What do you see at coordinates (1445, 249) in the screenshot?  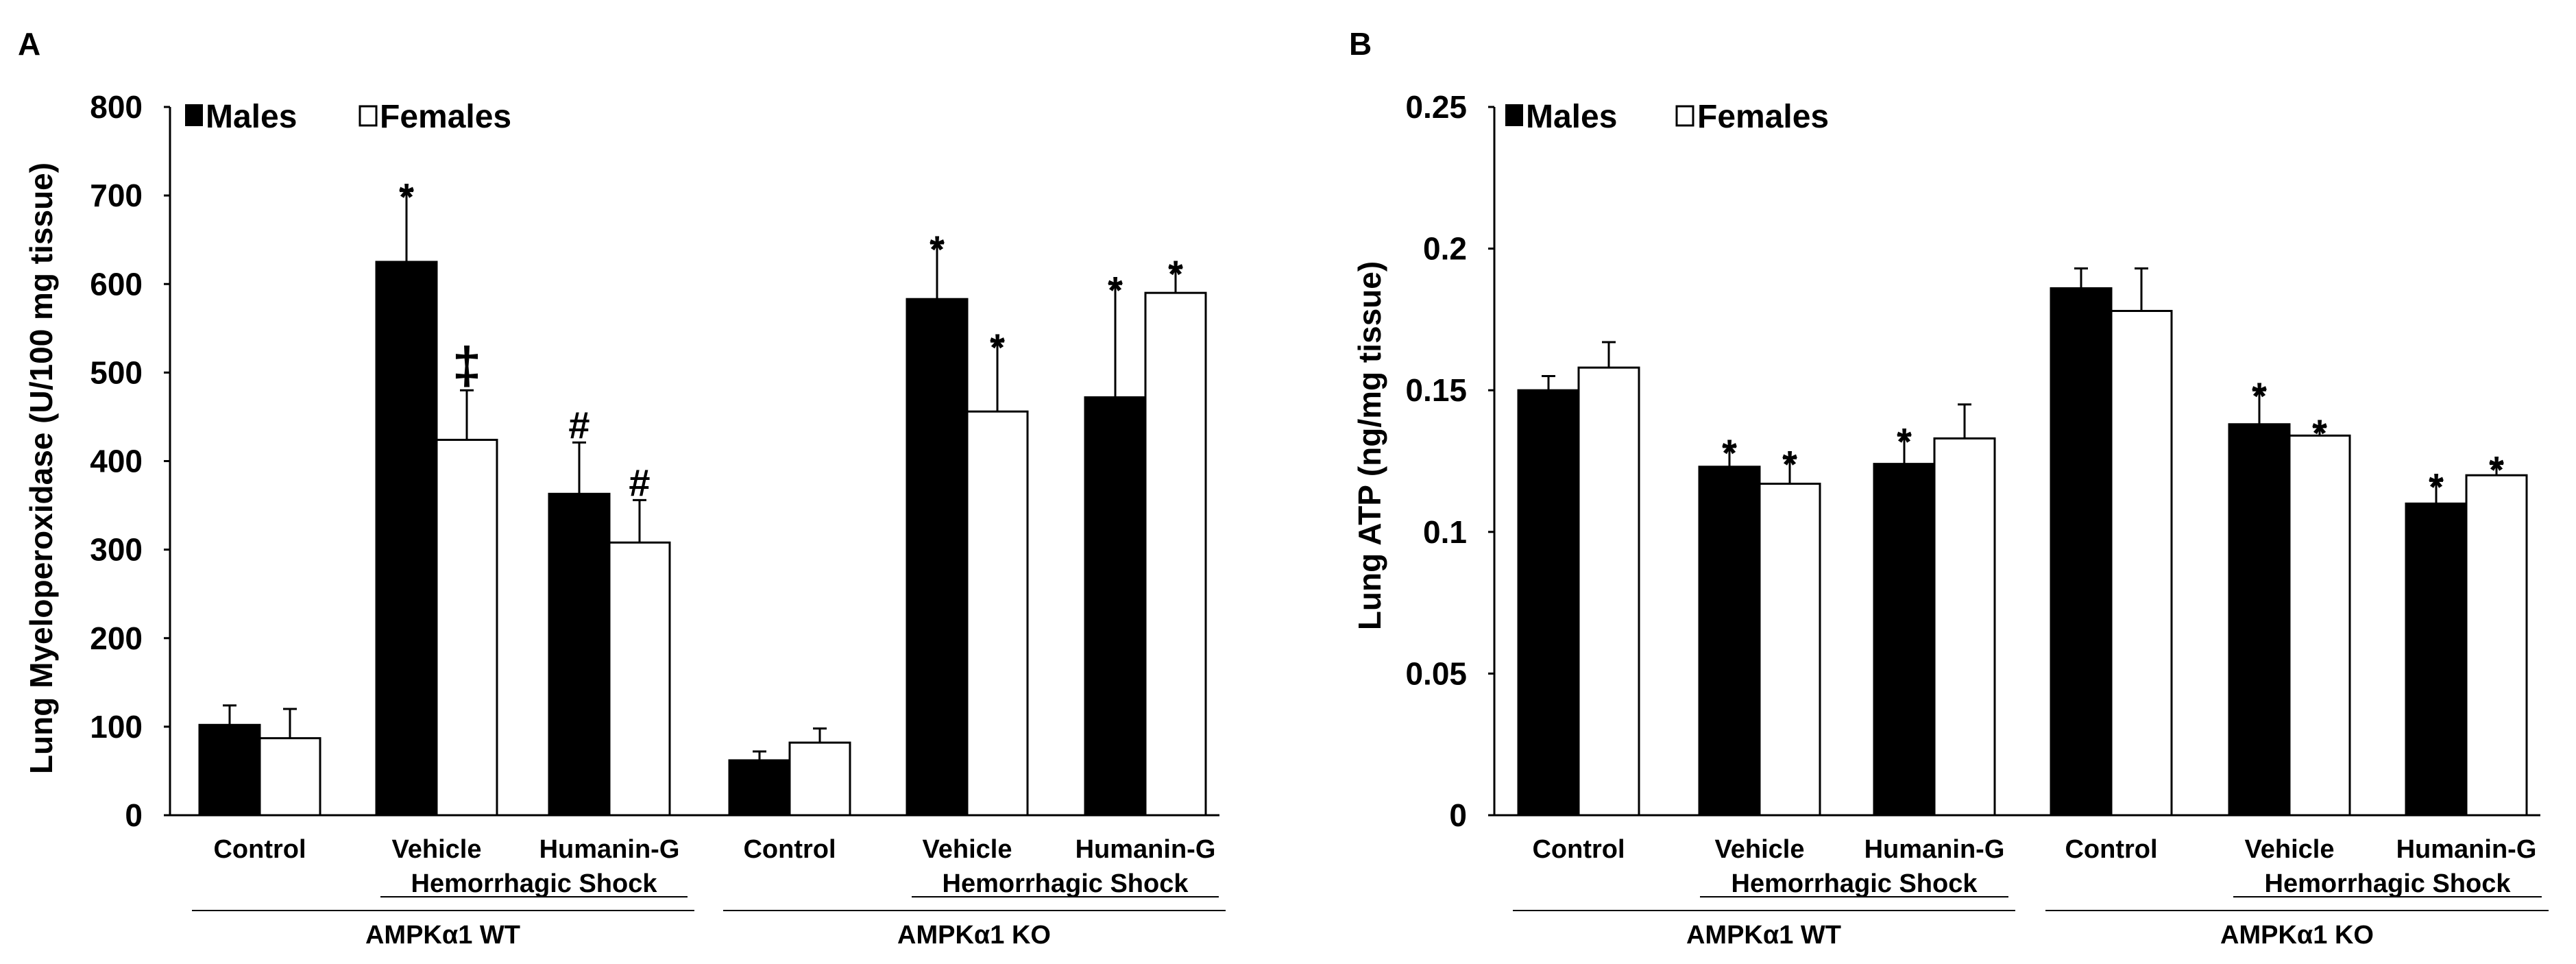 I see `y-tick-label: 0.2` at bounding box center [1445, 249].